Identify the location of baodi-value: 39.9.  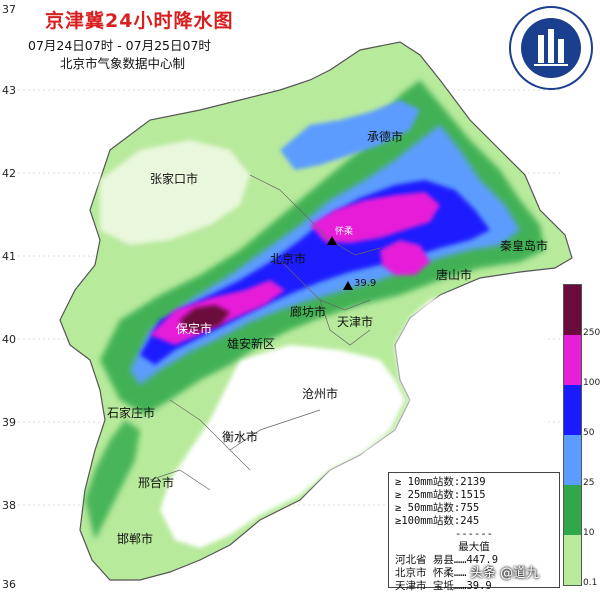
(365, 283).